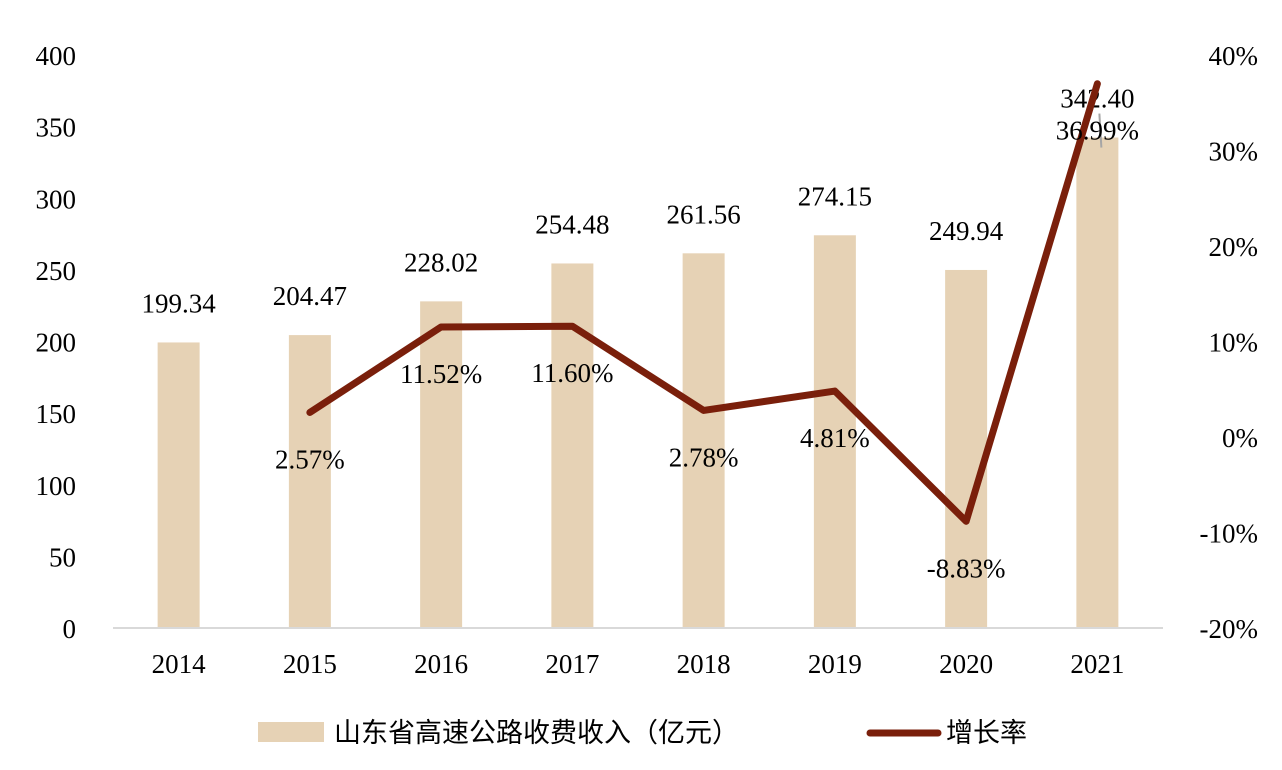 The width and height of the screenshot is (1282, 770). I want to click on rate-value-label: 36.99%, so click(1097, 131).